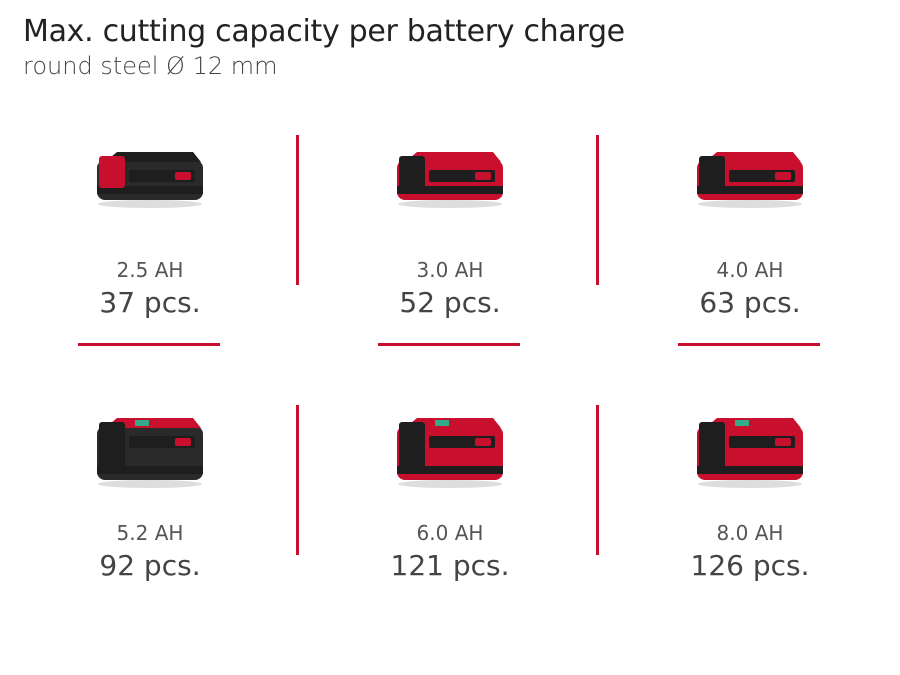  What do you see at coordinates (750, 500) in the screenshot?
I see `battery-cell: 8.0 AH 126 pcs.` at bounding box center [750, 500].